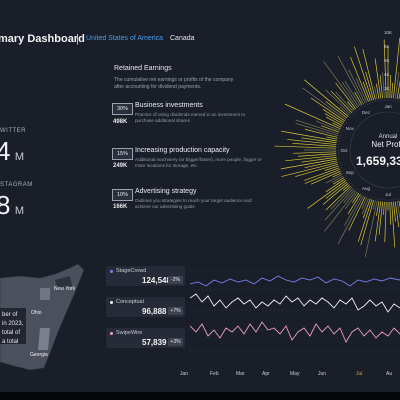 The height and width of the screenshot is (400, 400). What do you see at coordinates (39, 355) in the screenshot?
I see `state-label-georgia: Georgia` at bounding box center [39, 355].